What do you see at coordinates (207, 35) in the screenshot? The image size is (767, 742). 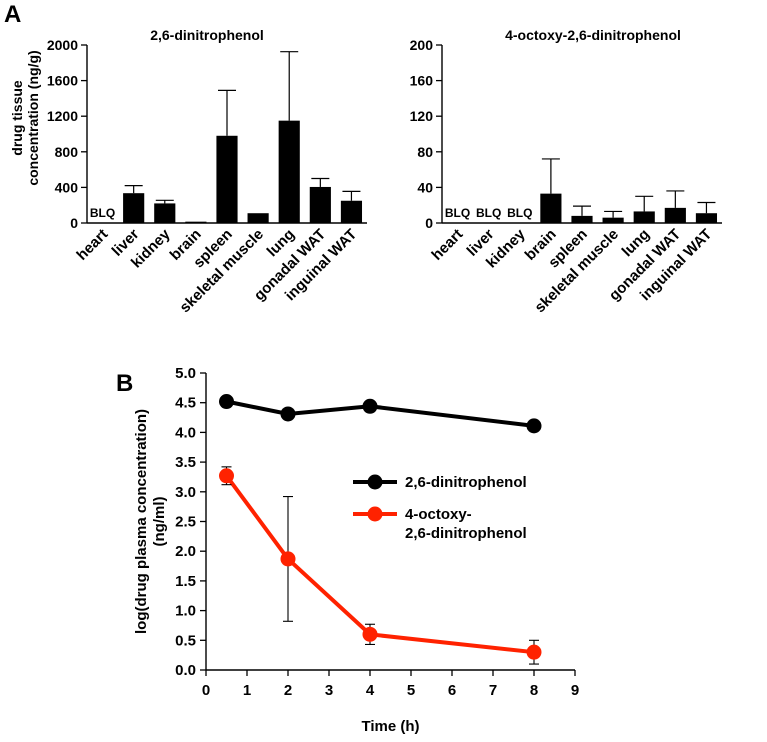 I see `dnp-title: 2,6-dinitrophenol` at bounding box center [207, 35].